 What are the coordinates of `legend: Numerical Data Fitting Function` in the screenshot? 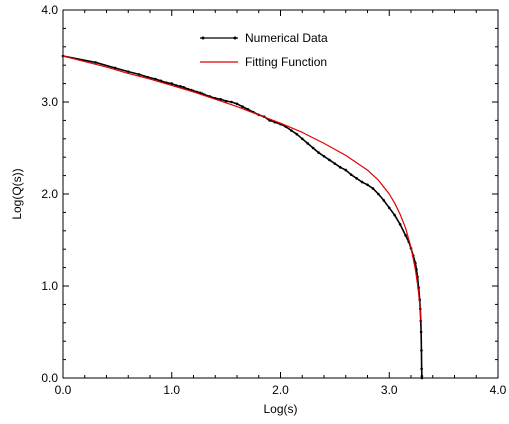 It's located at (264, 50).